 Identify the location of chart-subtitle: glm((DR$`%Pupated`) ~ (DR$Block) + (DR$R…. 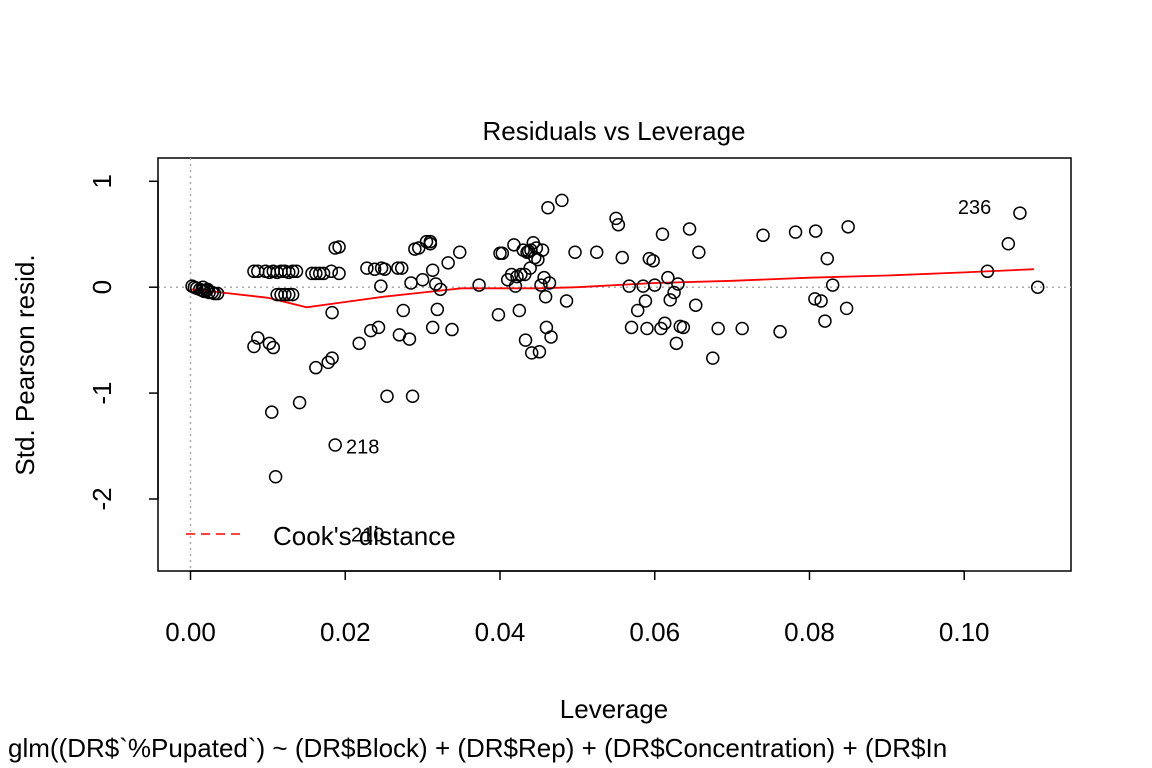
(477, 748).